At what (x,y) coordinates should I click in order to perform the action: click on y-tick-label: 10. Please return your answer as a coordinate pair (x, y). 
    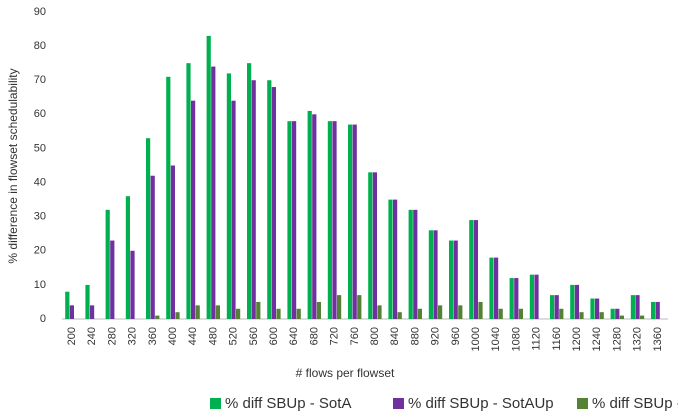
    Looking at the image, I should click on (40, 285).